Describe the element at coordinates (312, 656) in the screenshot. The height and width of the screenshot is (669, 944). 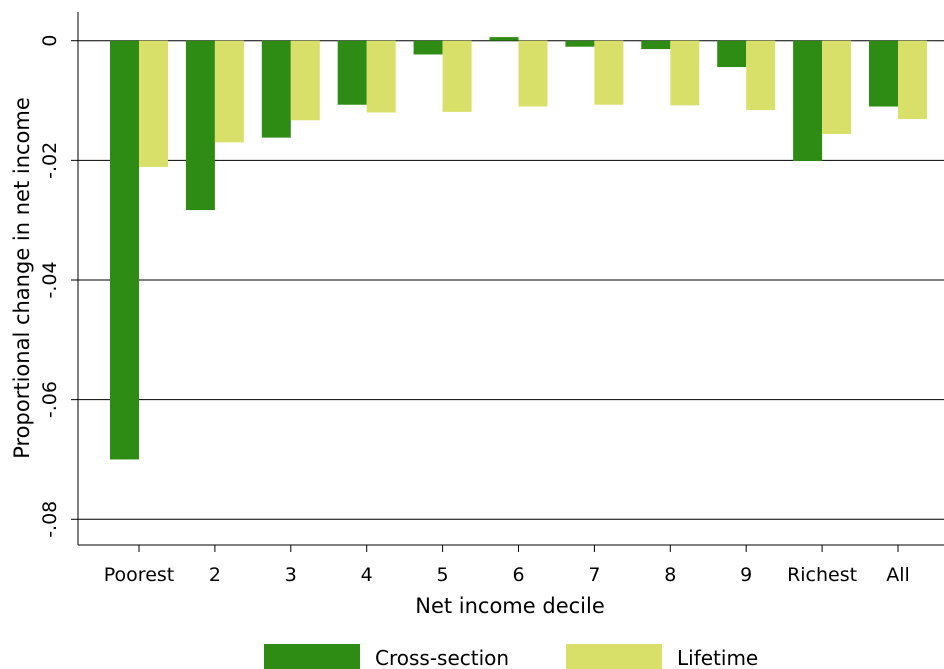
I see `legend-swatch-cross-section` at that location.